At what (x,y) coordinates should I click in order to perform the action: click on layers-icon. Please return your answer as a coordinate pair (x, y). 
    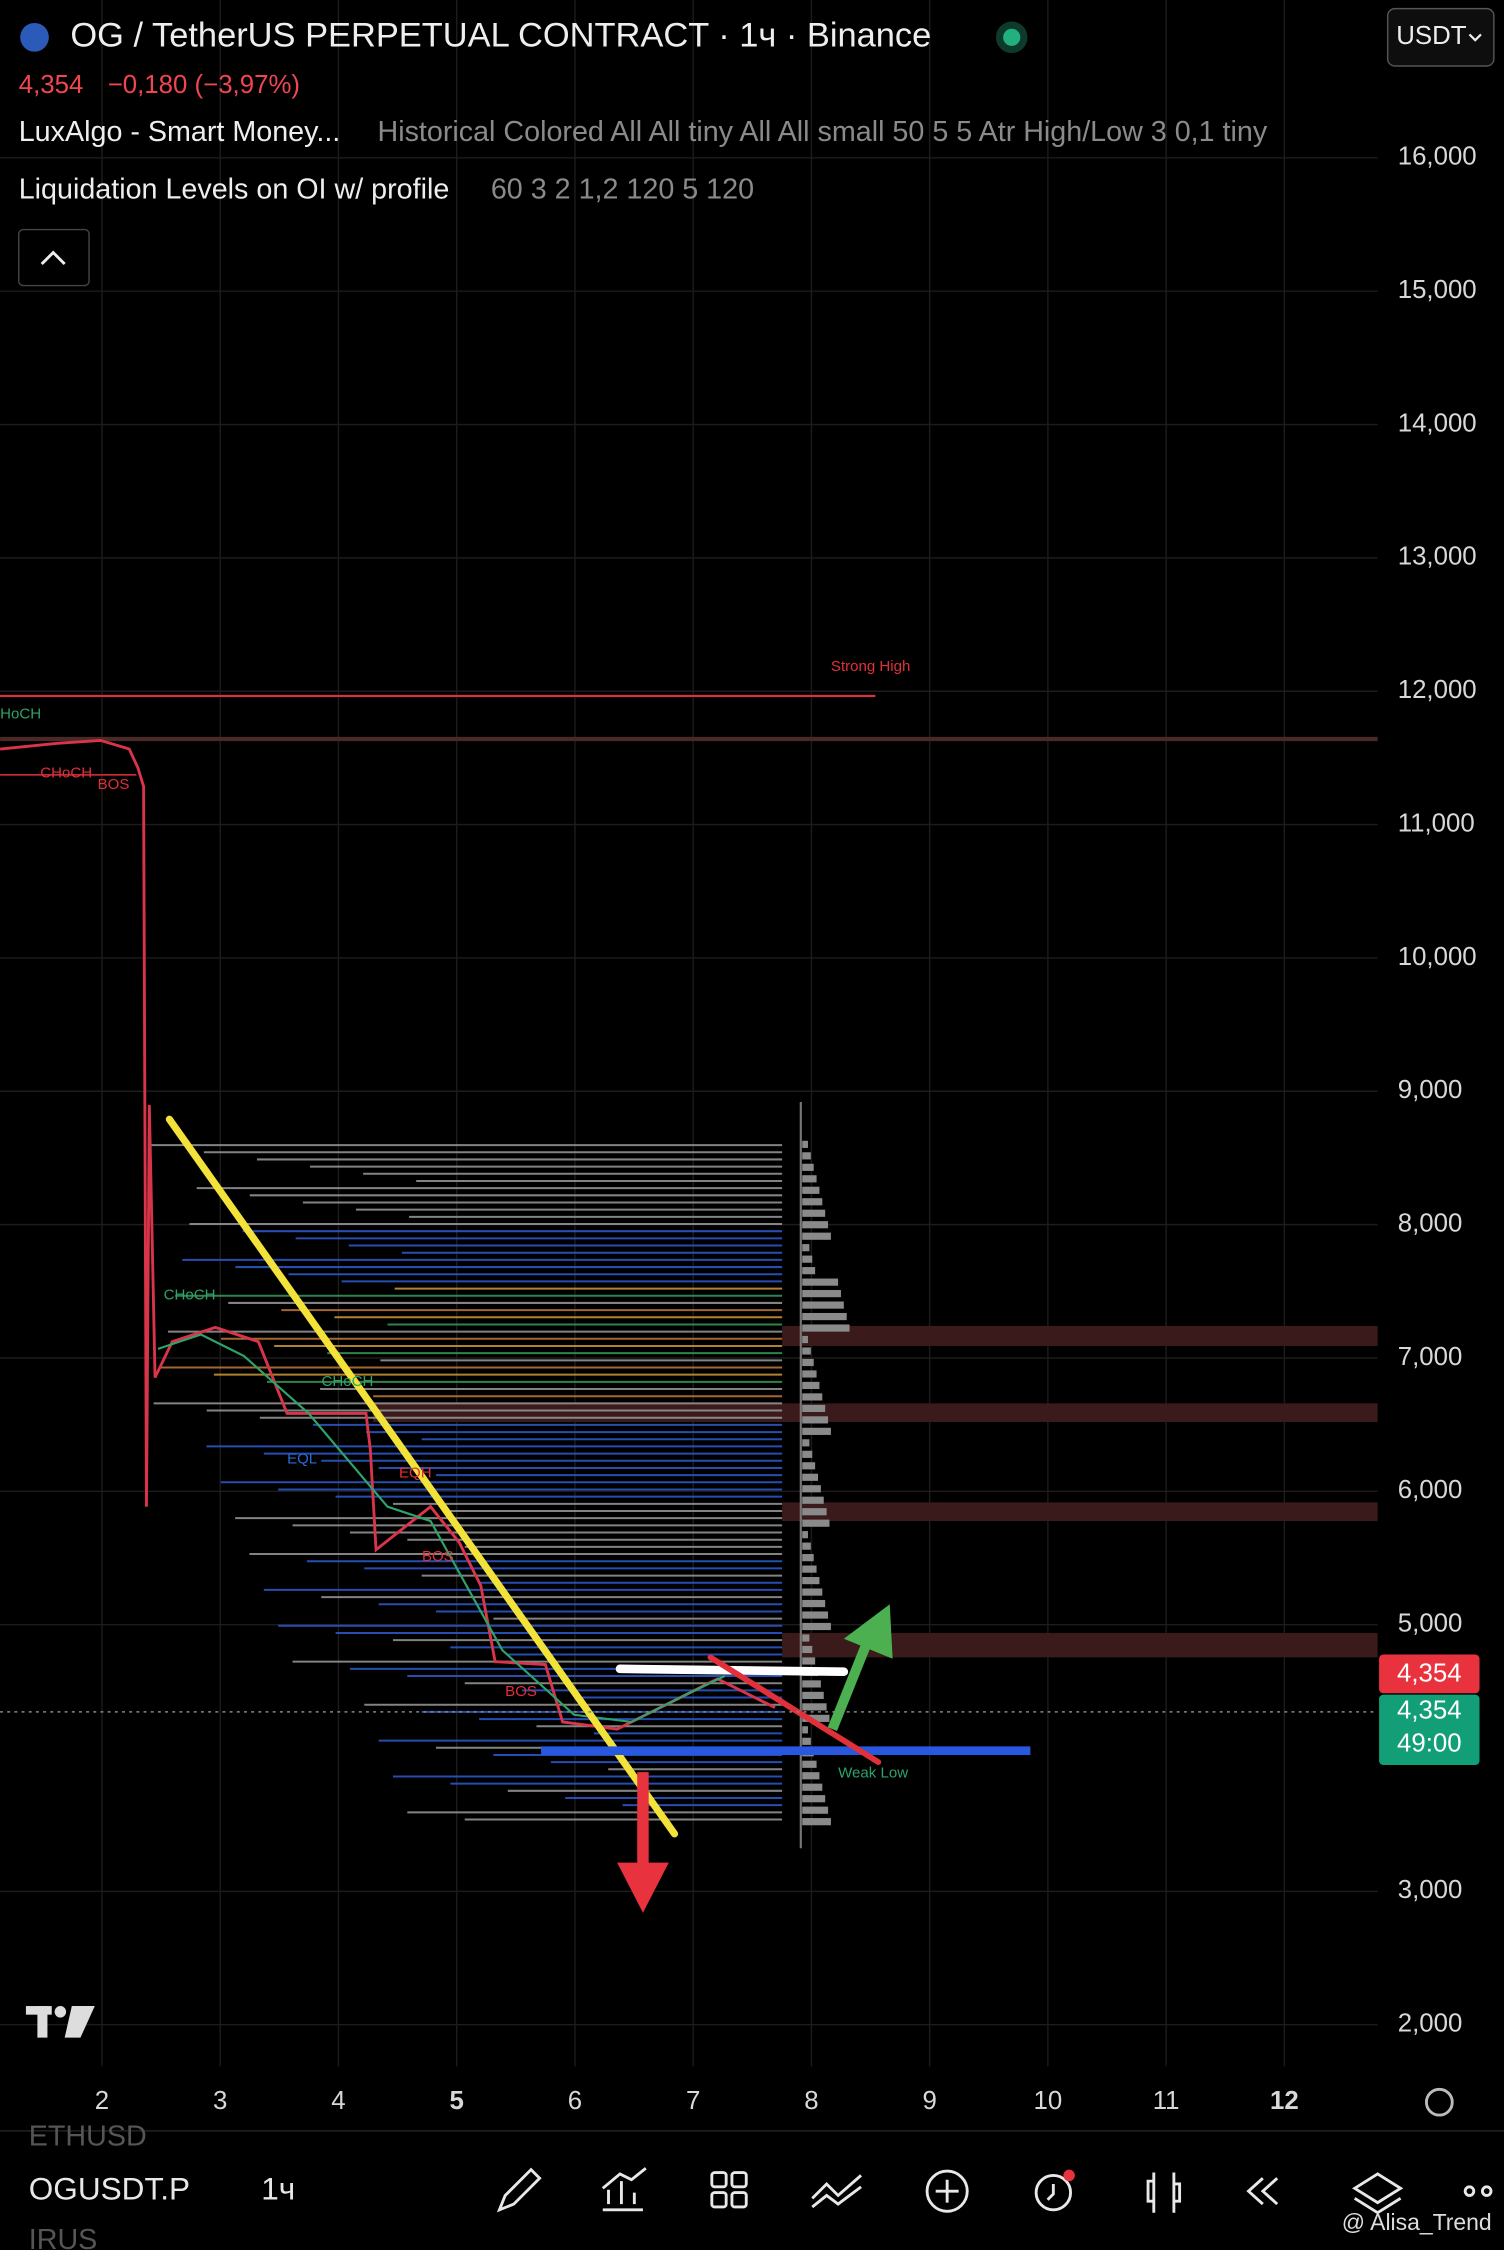
    Looking at the image, I should click on (1377, 2193).